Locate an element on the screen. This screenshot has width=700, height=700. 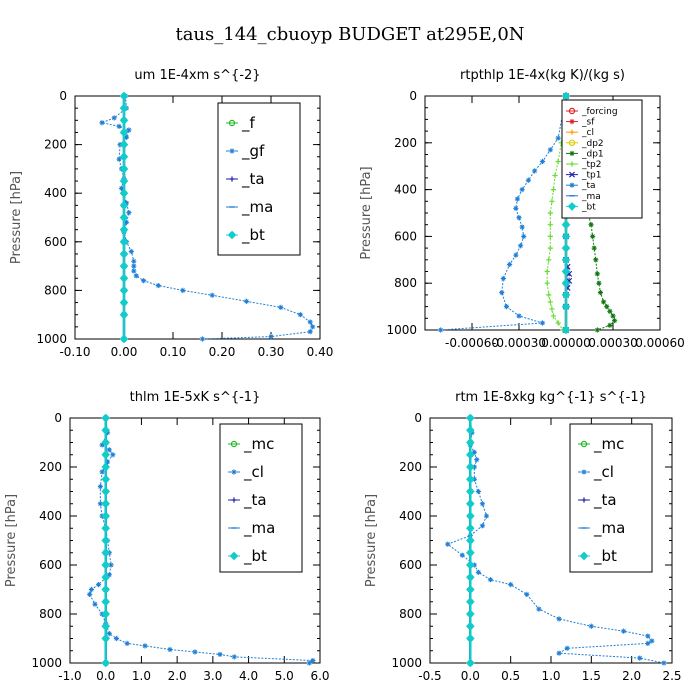
legend-label: _dp2 is located at coordinates (592, 144).